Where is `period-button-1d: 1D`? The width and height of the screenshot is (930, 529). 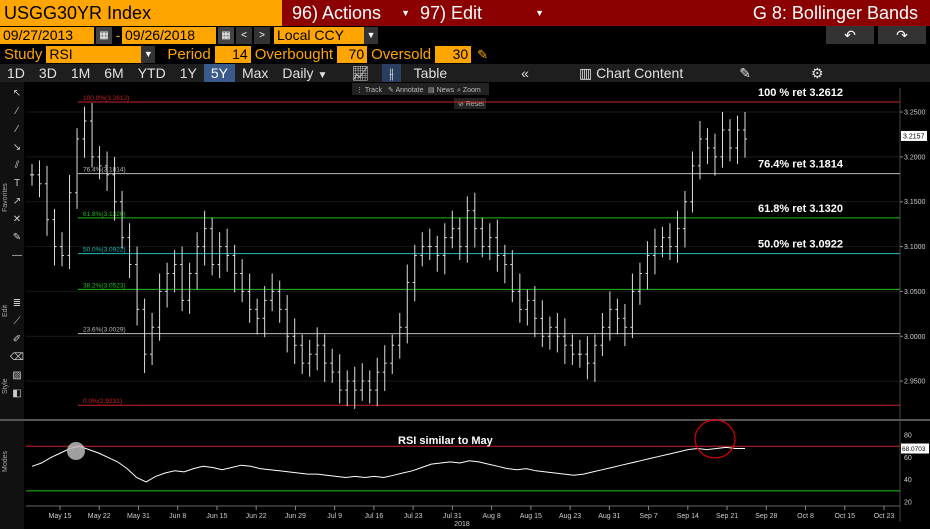
period-button-1d: 1D is located at coordinates (16, 73).